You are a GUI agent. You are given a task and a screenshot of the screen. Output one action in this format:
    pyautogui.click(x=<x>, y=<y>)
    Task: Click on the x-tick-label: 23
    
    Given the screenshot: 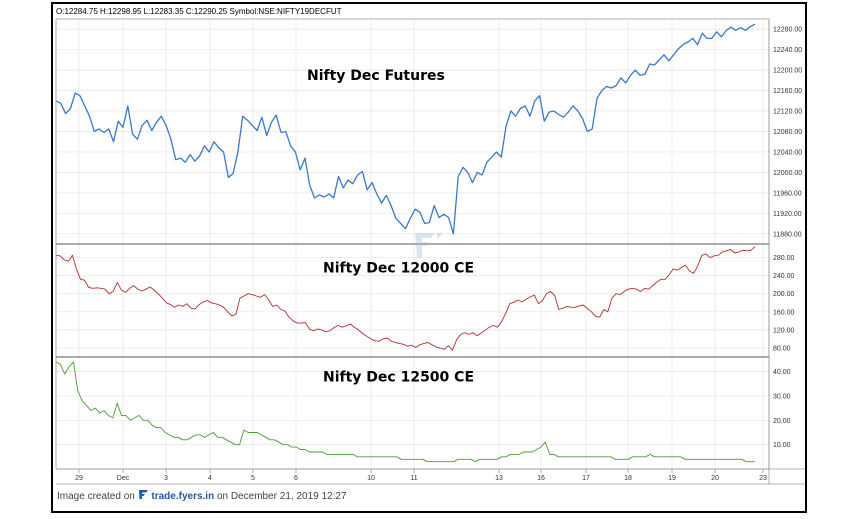 What is the action you would take?
    pyautogui.click(x=763, y=478)
    